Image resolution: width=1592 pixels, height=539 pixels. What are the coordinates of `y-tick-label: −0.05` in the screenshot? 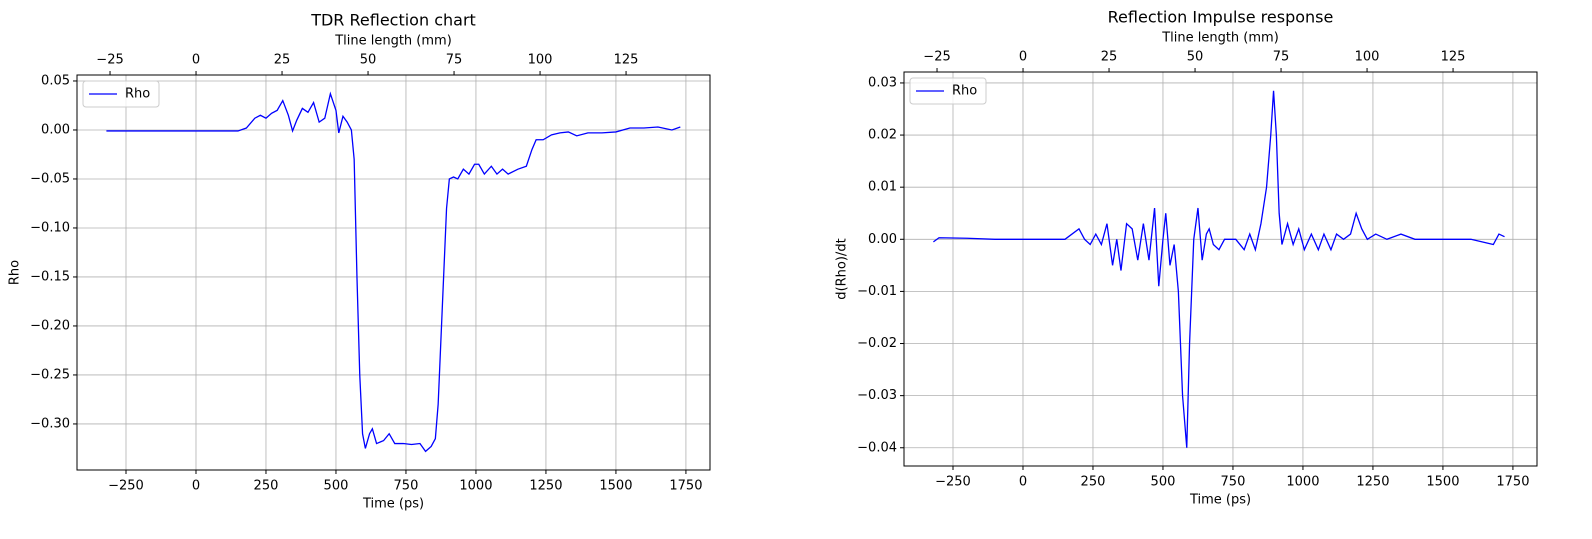 It's located at (50, 178).